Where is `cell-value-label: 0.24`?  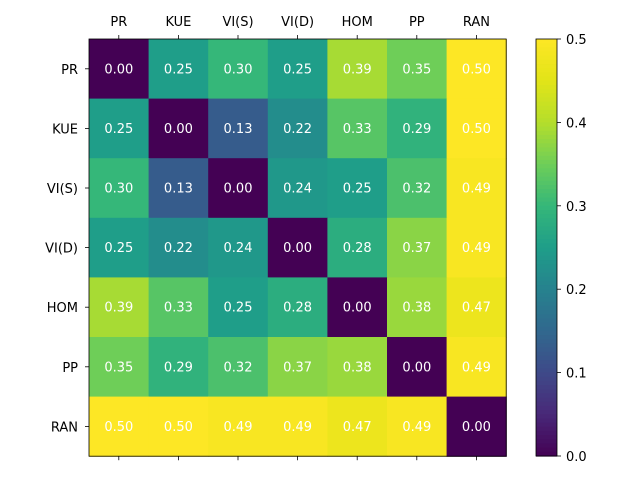 cell-value-label: 0.24 is located at coordinates (238, 248).